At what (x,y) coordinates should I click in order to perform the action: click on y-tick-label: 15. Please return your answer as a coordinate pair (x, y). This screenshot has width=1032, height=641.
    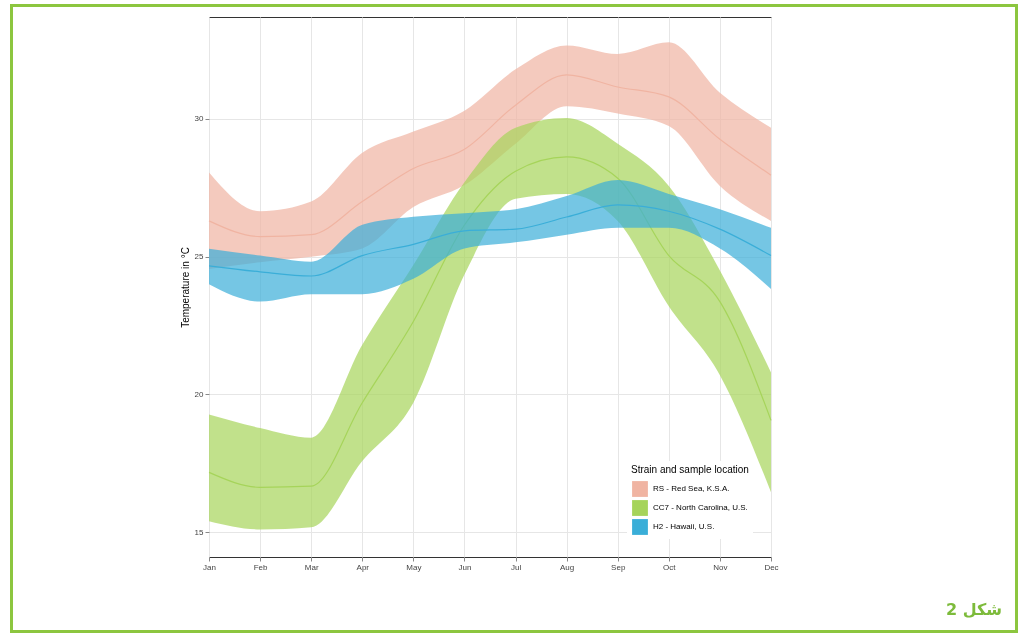
    Looking at the image, I should click on (199, 532).